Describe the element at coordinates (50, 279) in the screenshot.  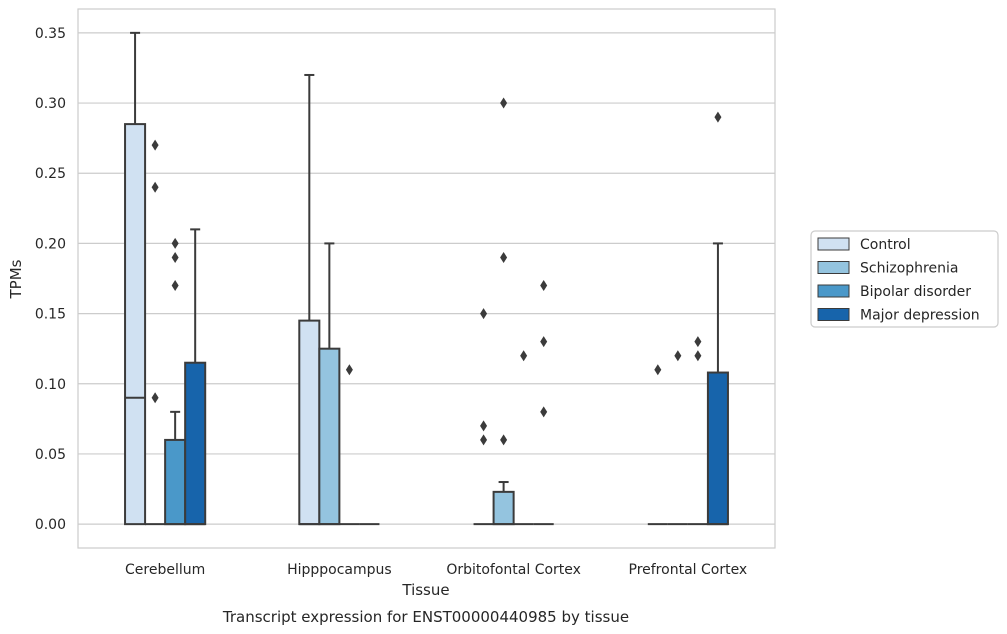
I see `y-tick-labels: 0.00 0.05 0.10 0.15 0.20 0.25 0.30 0.35` at that location.